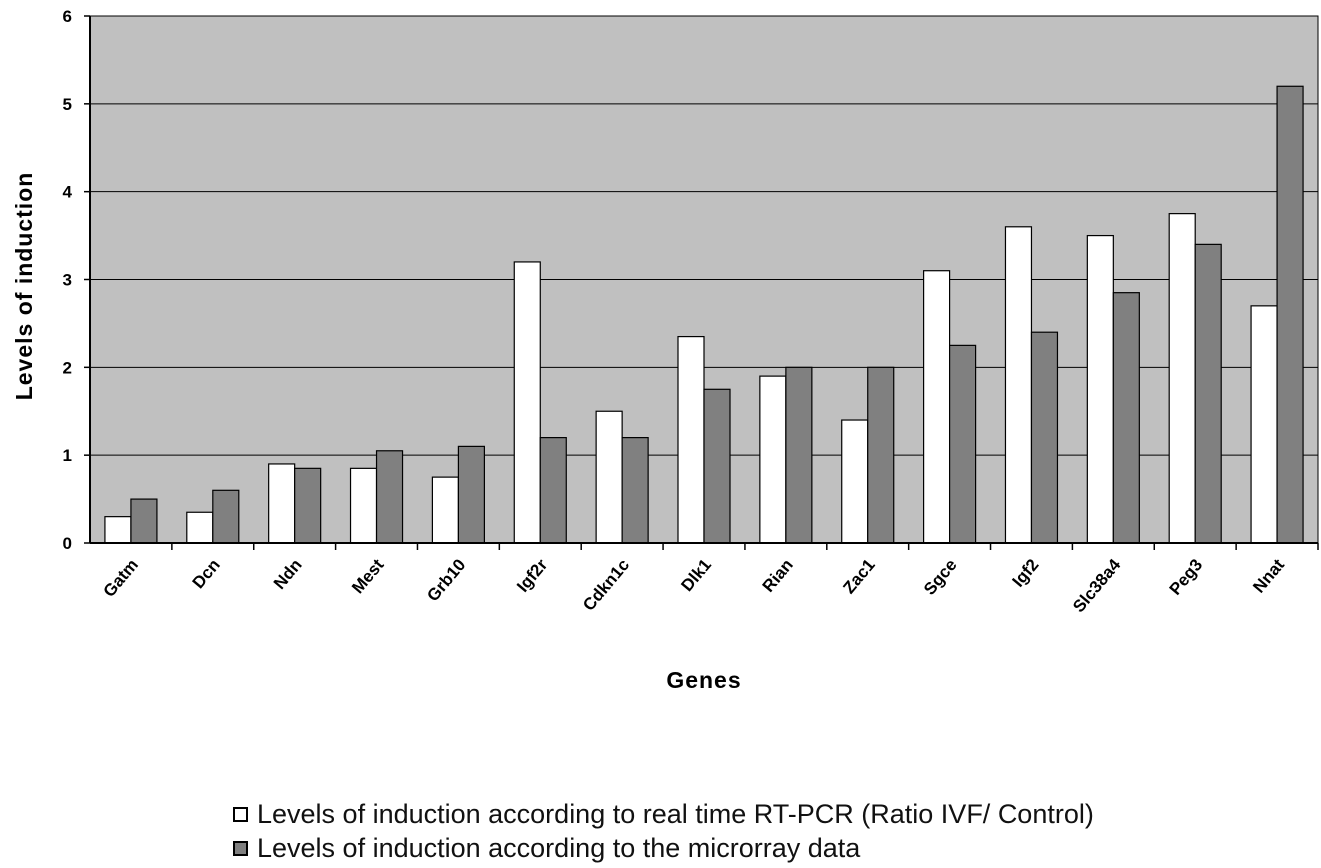 This screenshot has width=1321, height=868. Describe the element at coordinates (368, 576) in the screenshot. I see `x-tick-label: Mest` at that location.